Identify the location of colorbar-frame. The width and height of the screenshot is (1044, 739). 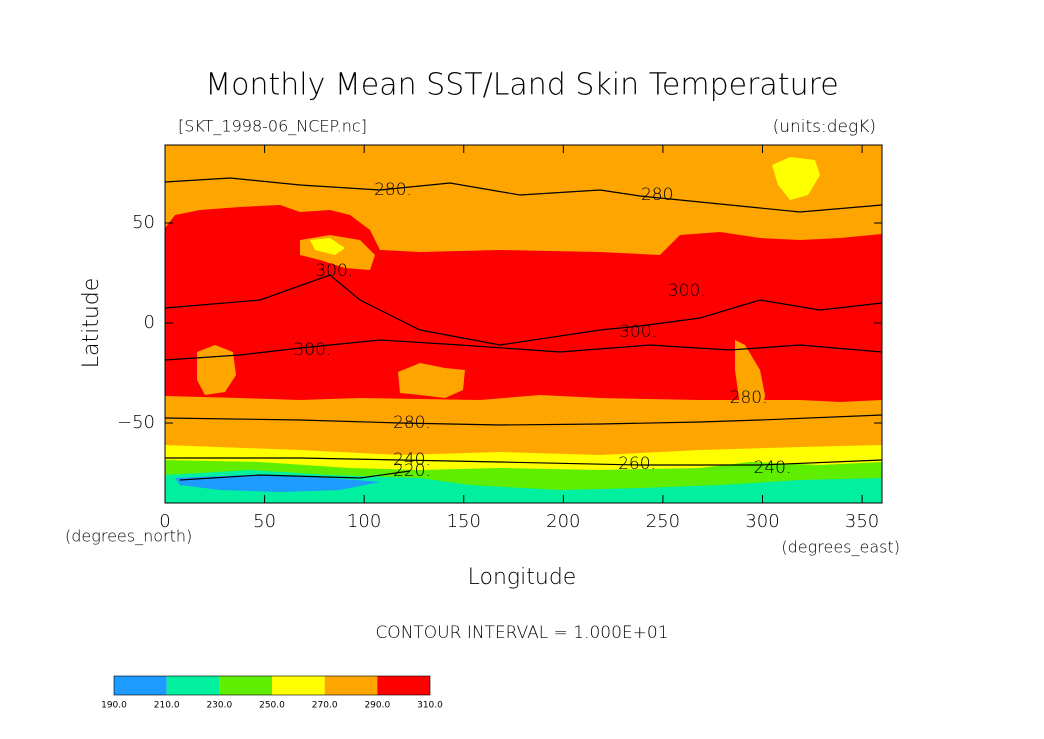
(272, 685).